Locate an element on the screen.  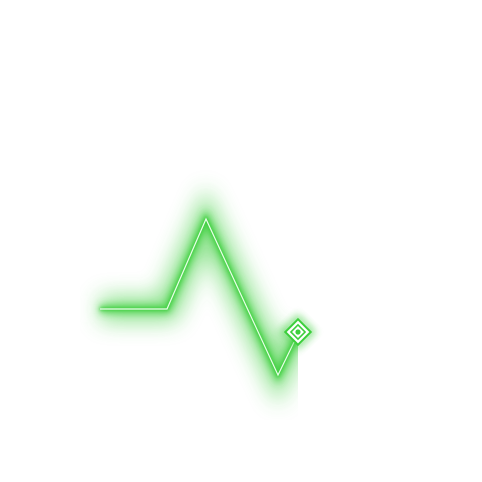
pulse-line-core is located at coordinates (199, 297).